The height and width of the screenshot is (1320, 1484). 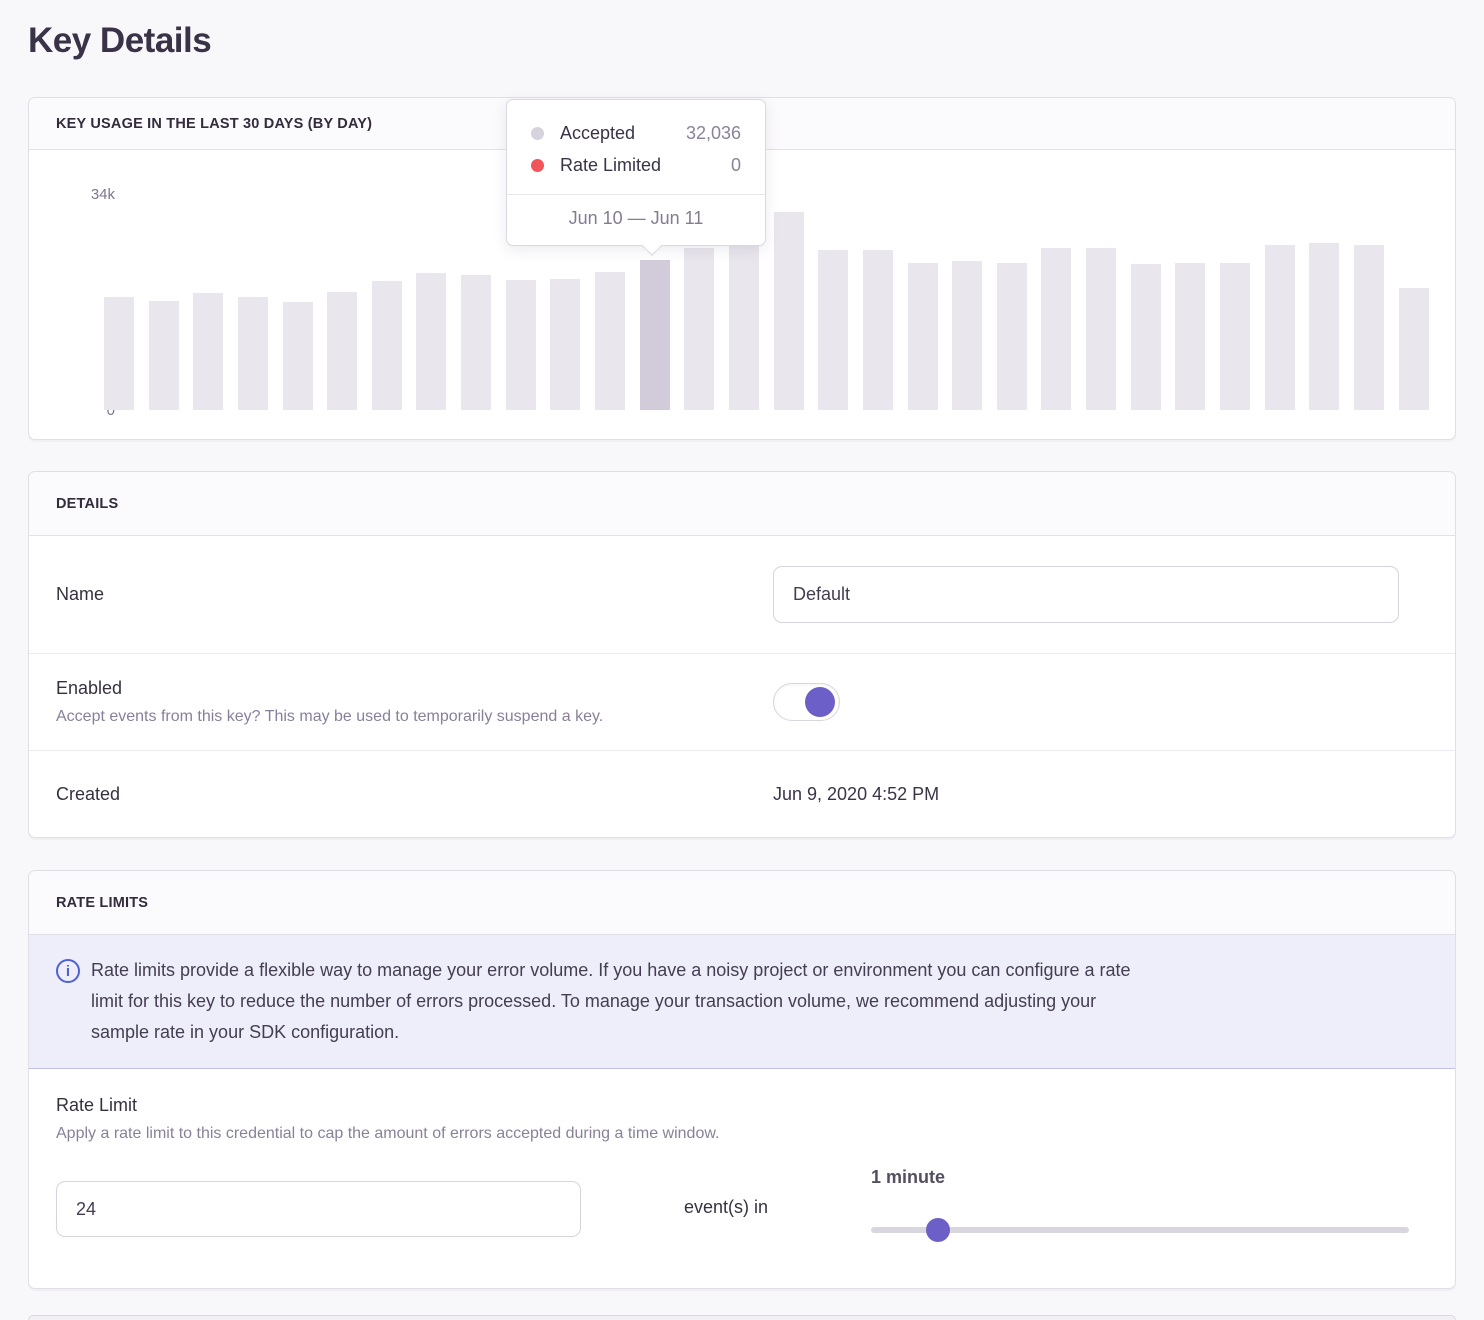 What do you see at coordinates (938, 1230) in the screenshot?
I see `slider-knob` at bounding box center [938, 1230].